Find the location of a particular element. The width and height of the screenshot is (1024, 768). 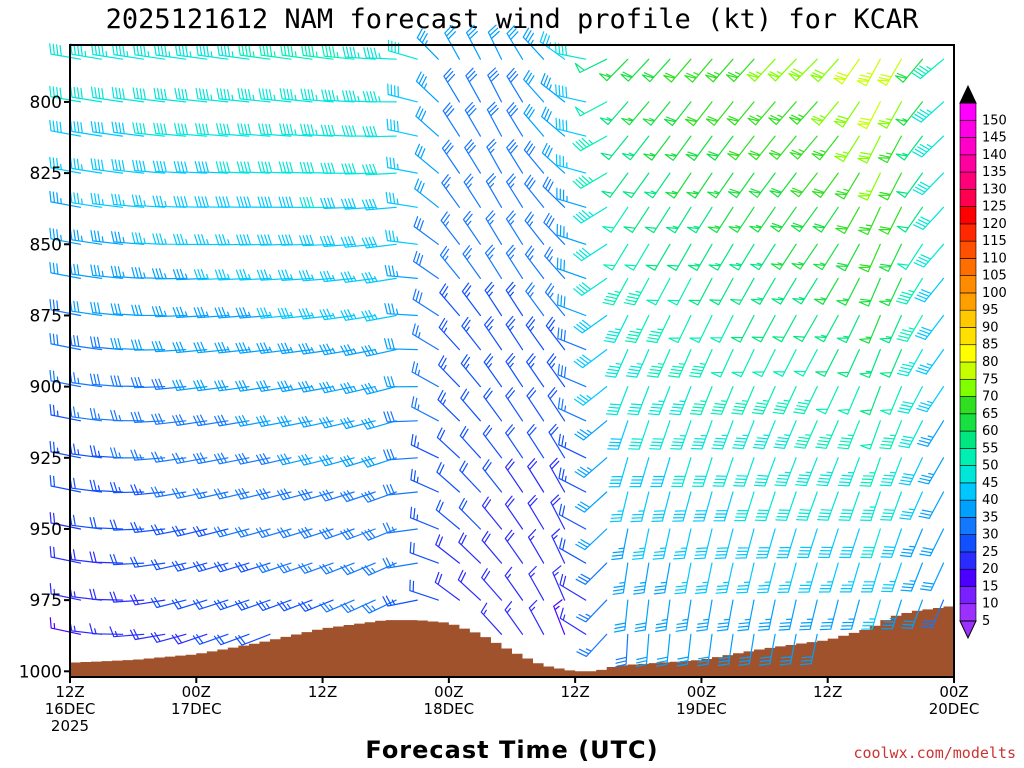

colorbar-tick-label: 135 is located at coordinates (994, 172).